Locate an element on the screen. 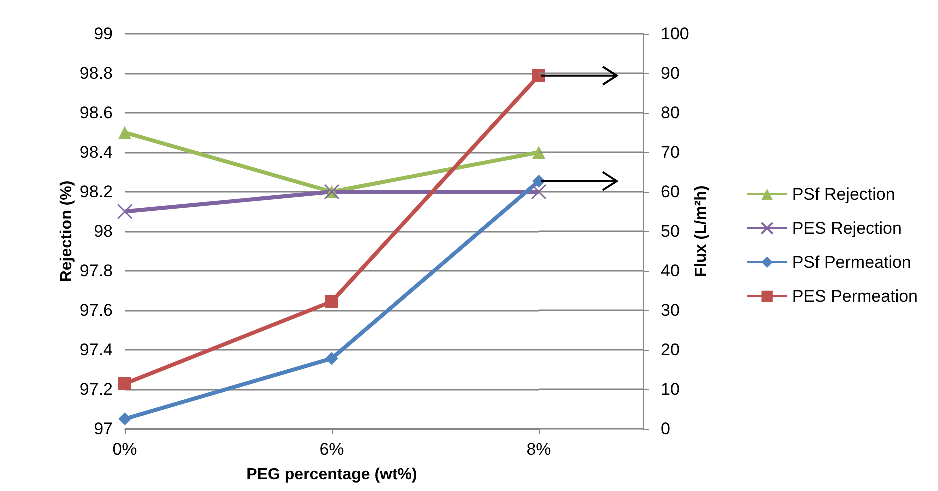 The height and width of the screenshot is (491, 938). legend-label: PES Permeation is located at coordinates (855, 296).